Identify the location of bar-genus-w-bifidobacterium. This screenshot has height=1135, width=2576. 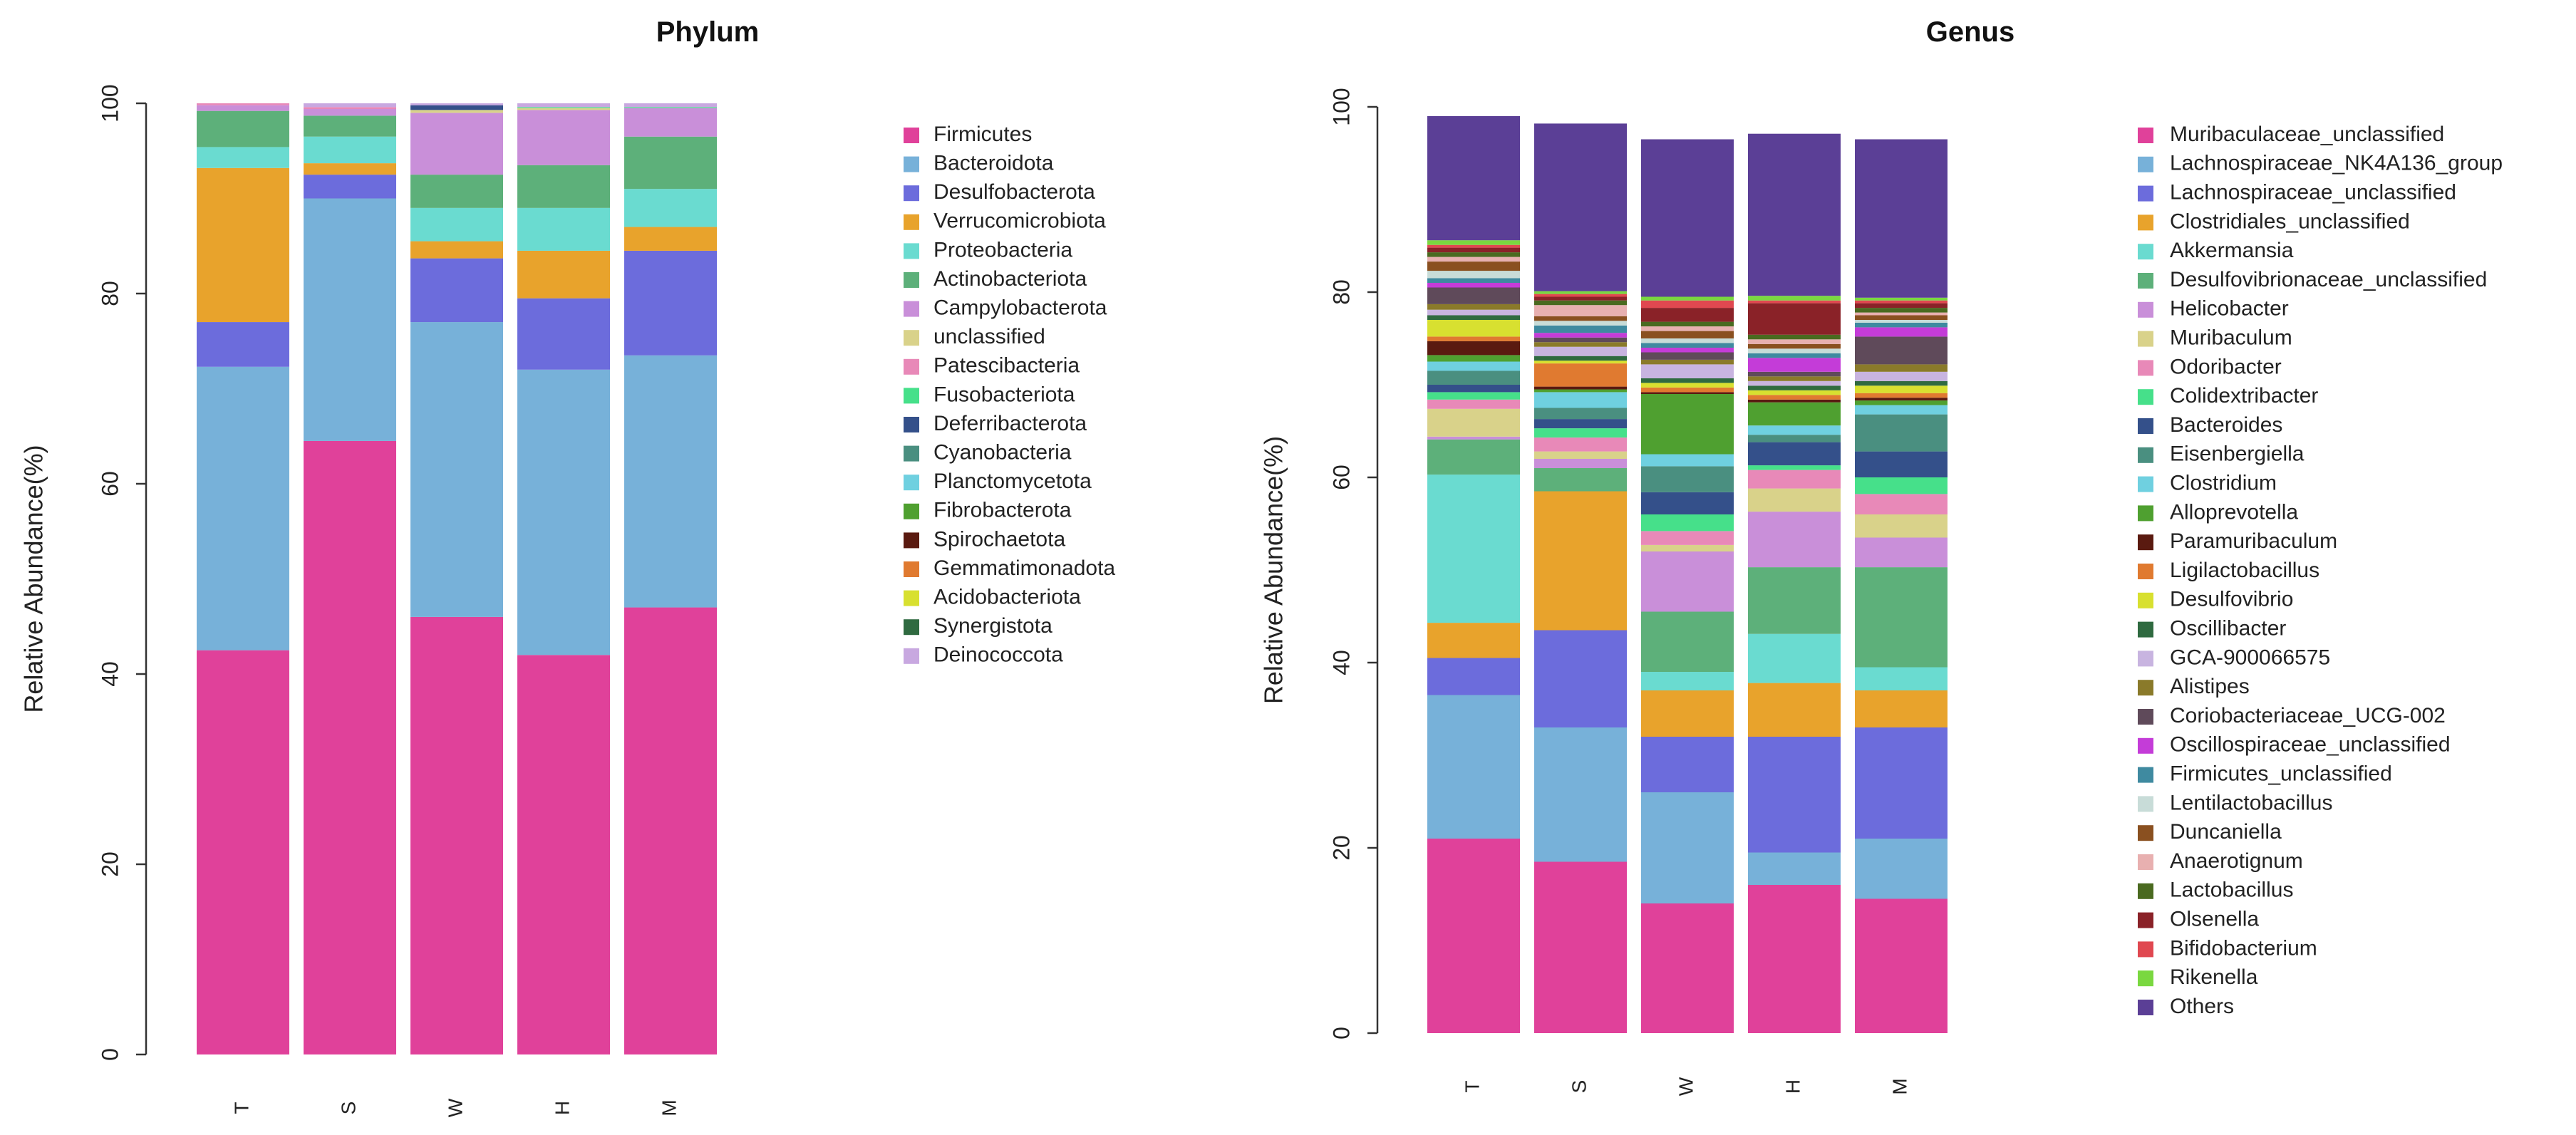
(1688, 304).